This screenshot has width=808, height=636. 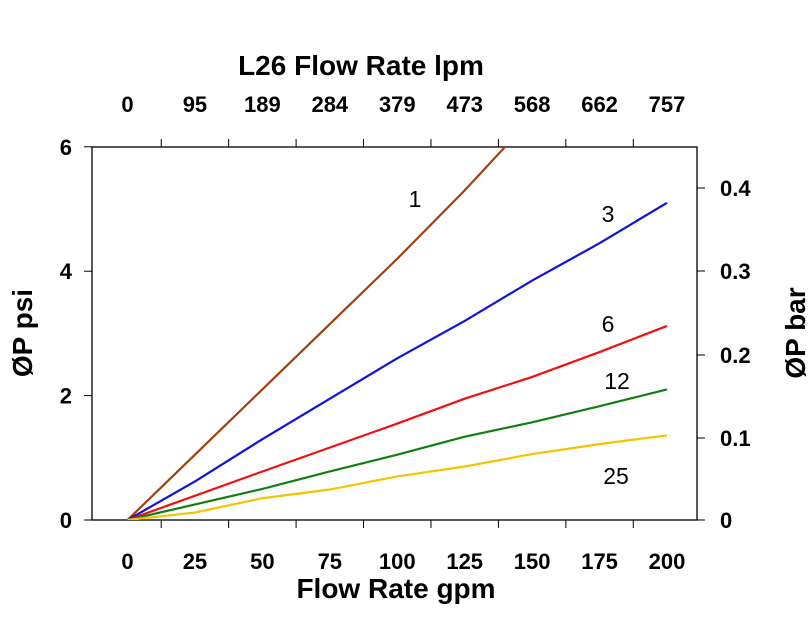 I want to click on x-top-tick-label: 0, so click(x=127, y=104).